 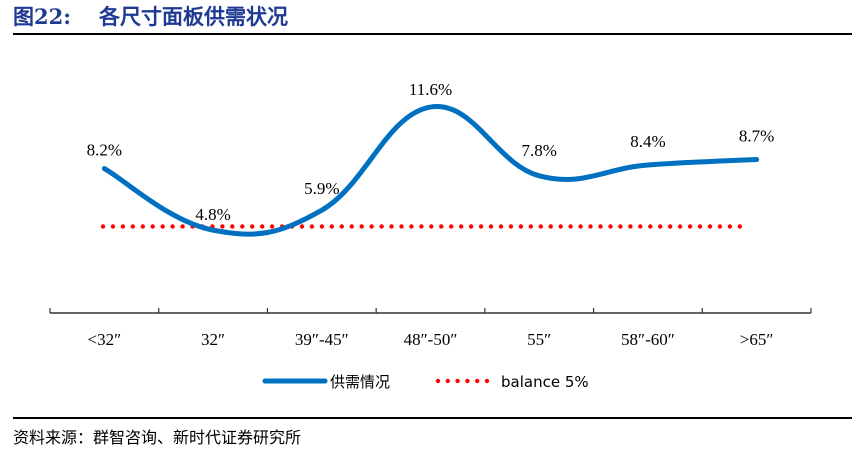 What do you see at coordinates (425, 382) in the screenshot?
I see `legend: 供需情况 balance 5%` at bounding box center [425, 382].